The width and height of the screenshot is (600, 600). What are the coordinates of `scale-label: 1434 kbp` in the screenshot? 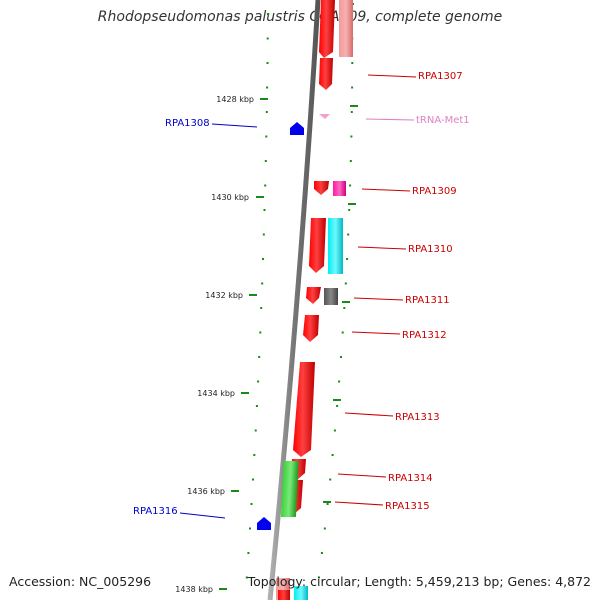 It's located at (216, 393).